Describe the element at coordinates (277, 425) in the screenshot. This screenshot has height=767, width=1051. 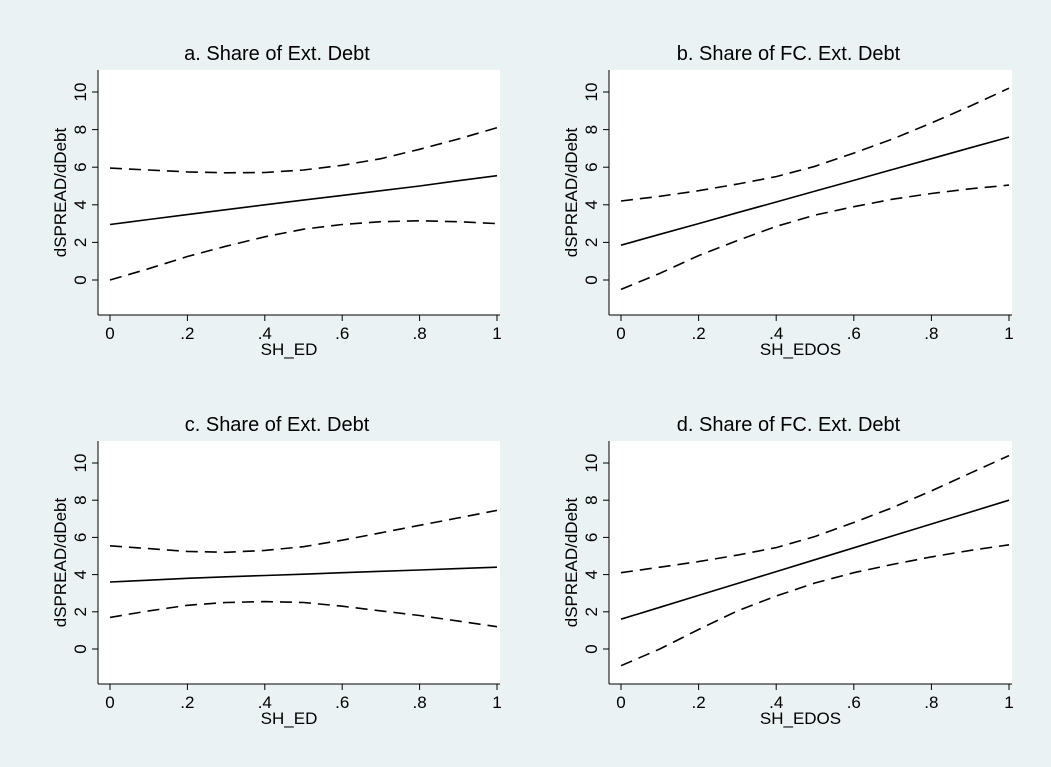
I see `panel-title: c. Share of Ext. Debt` at that location.